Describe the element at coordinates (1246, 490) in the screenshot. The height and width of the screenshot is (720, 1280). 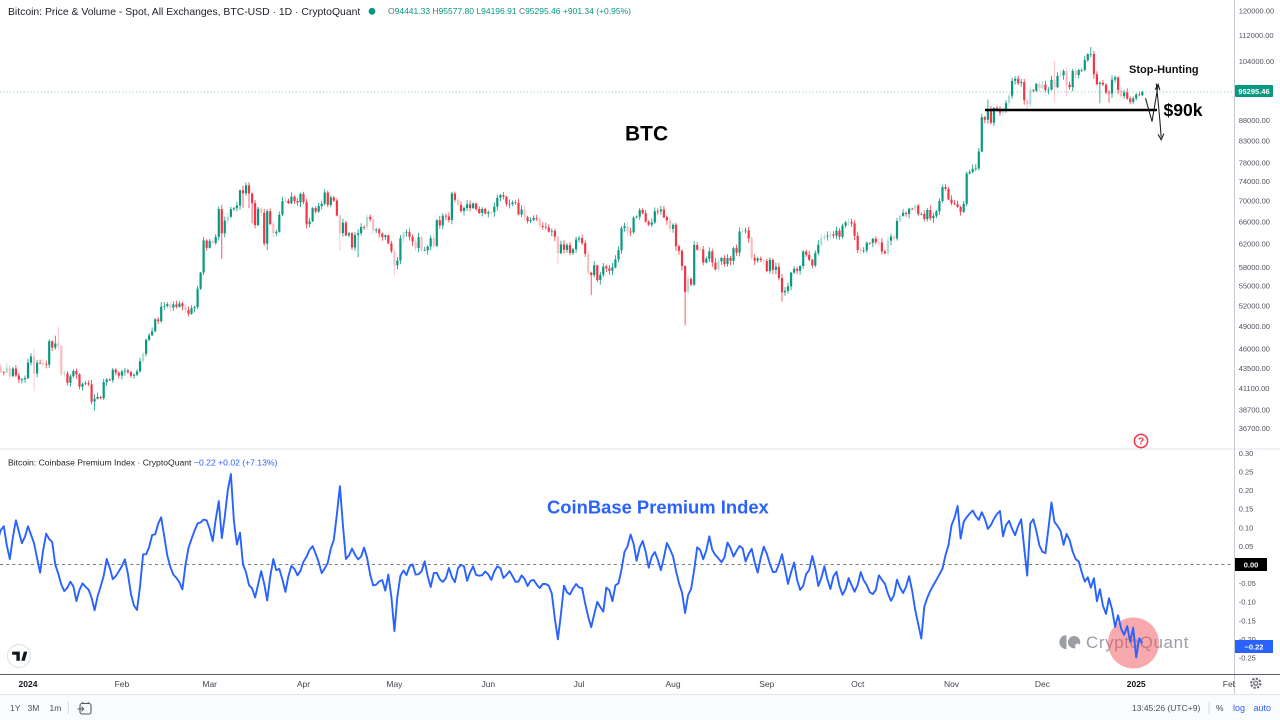
I see `svg-text: 0.20` at that location.